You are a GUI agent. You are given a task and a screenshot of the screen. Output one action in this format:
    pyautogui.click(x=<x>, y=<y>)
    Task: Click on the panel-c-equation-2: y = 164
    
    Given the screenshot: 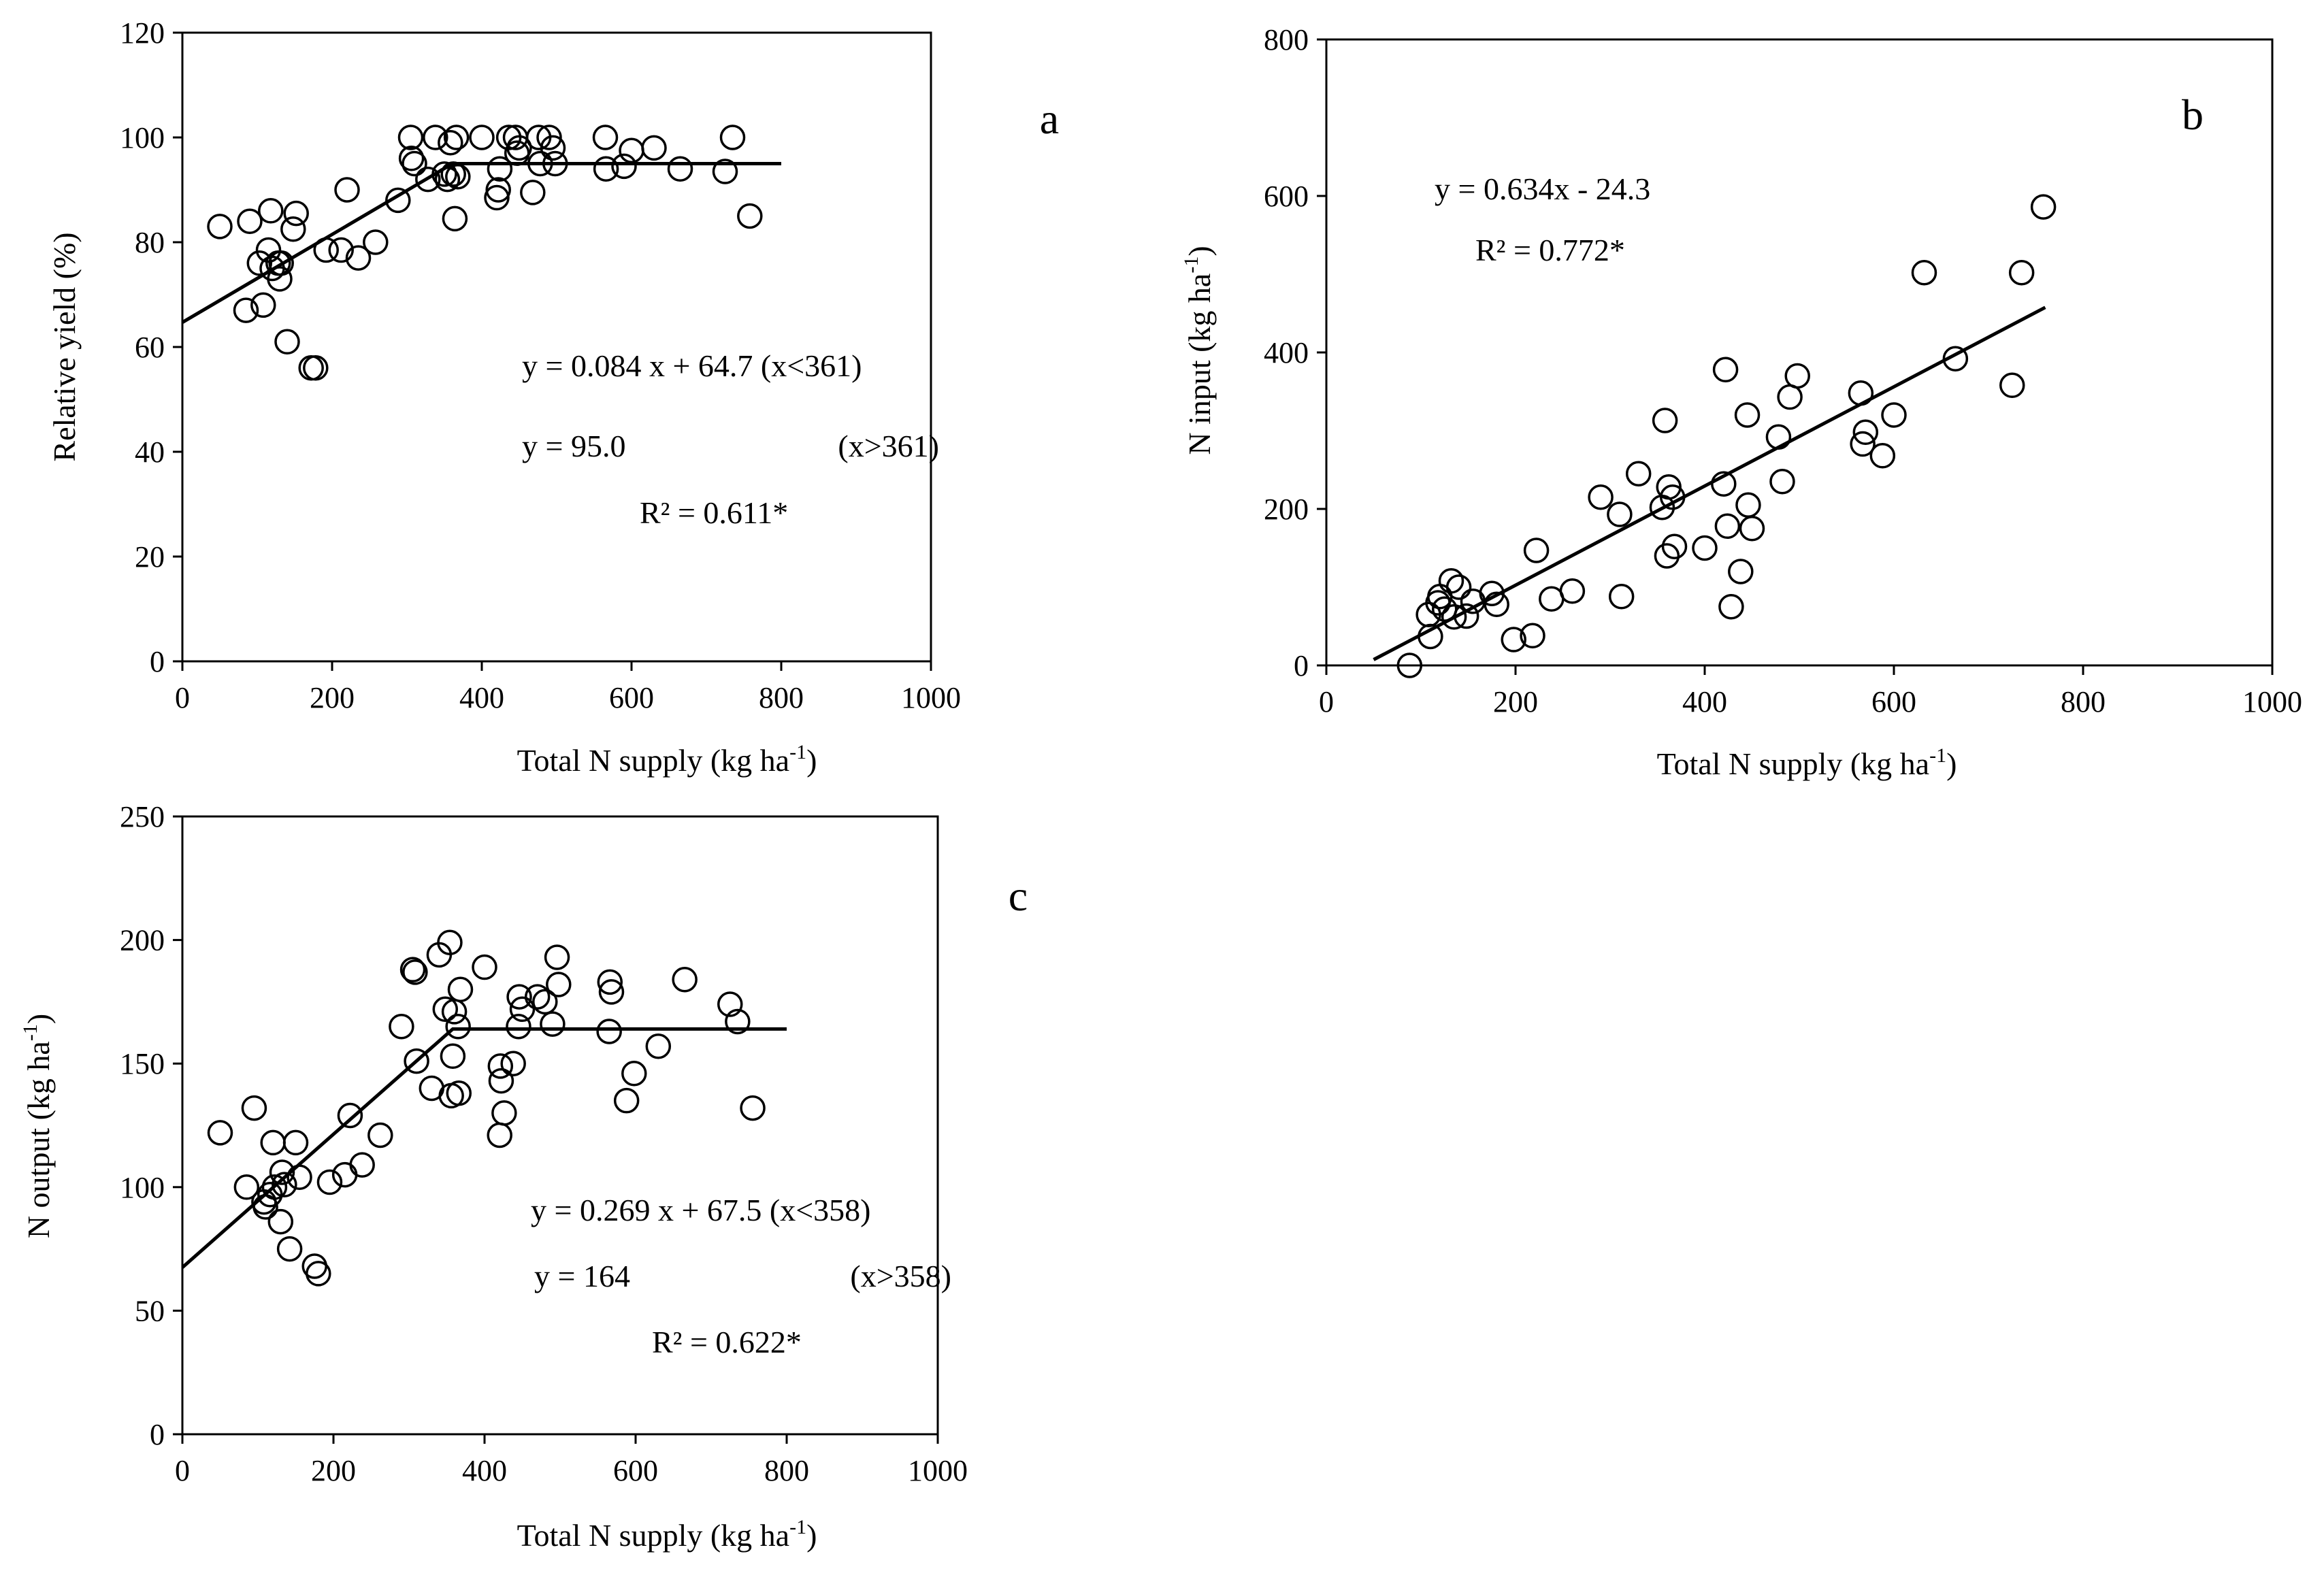 What is the action you would take?
    pyautogui.click(x=582, y=1276)
    